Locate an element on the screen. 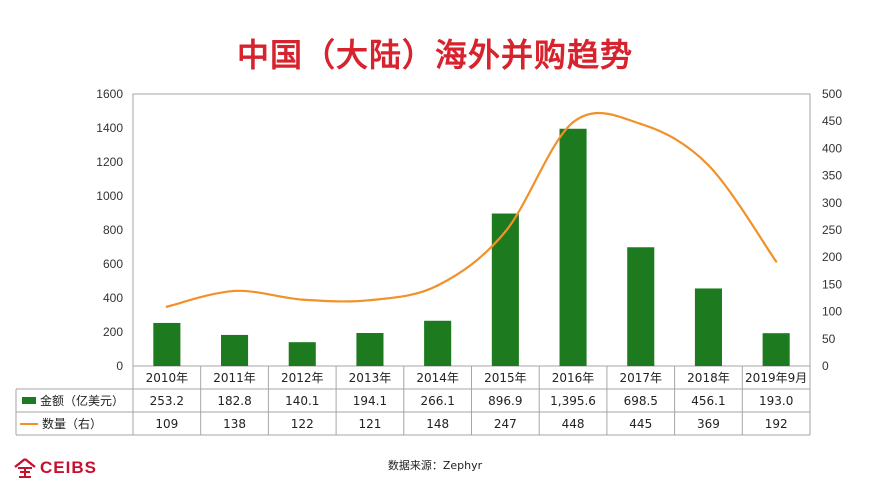  data-label-amount: 253.2 is located at coordinates (167, 401).